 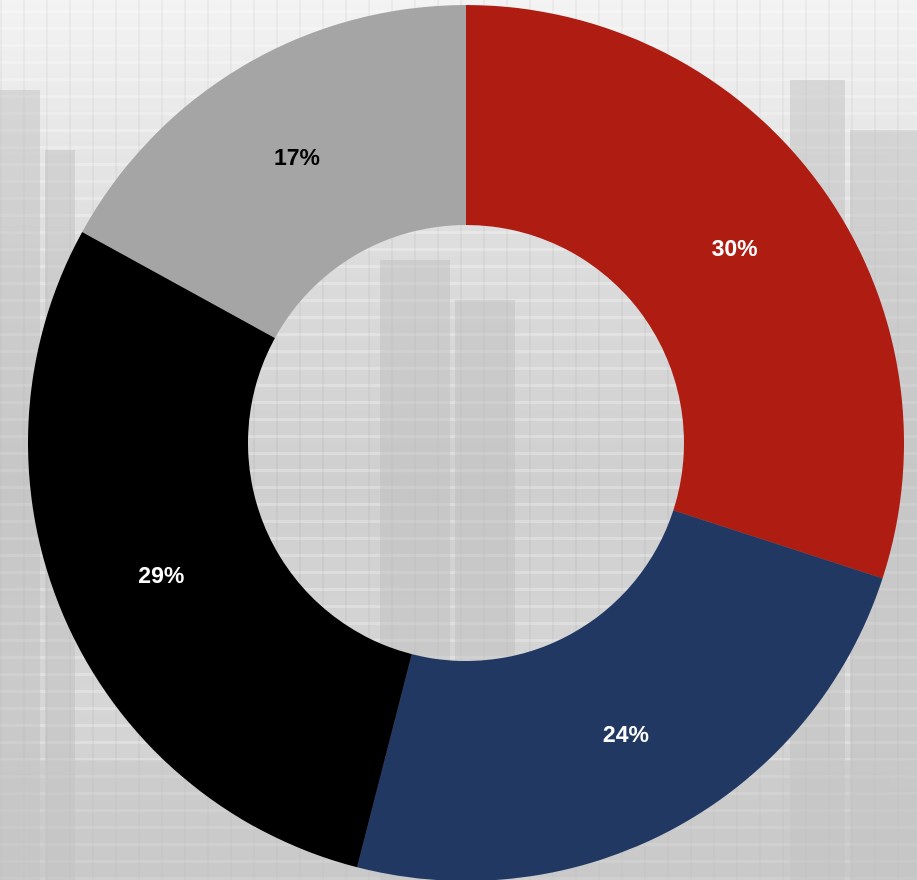 I want to click on slice-label-3: 29%, so click(x=161, y=575).